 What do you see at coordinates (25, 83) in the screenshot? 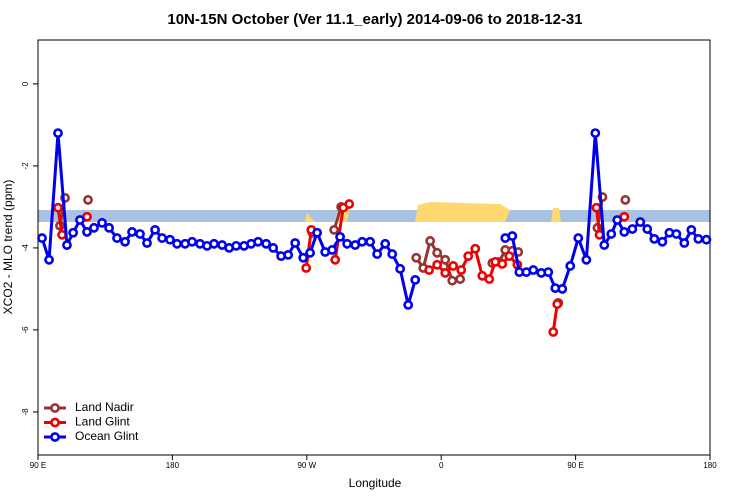
I see `y-tick-label: 0` at bounding box center [25, 83].